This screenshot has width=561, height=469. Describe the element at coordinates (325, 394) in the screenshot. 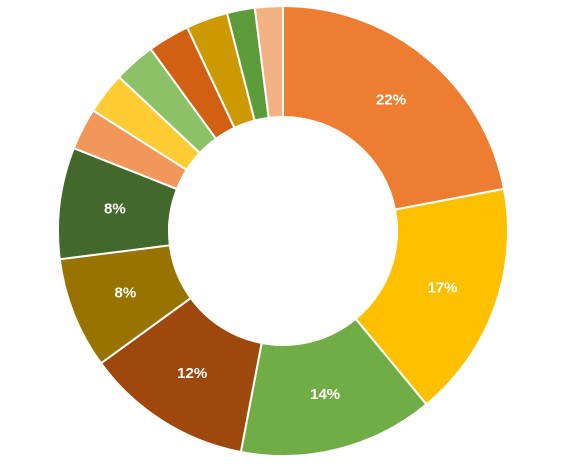

I see `data-label: 14%` at that location.